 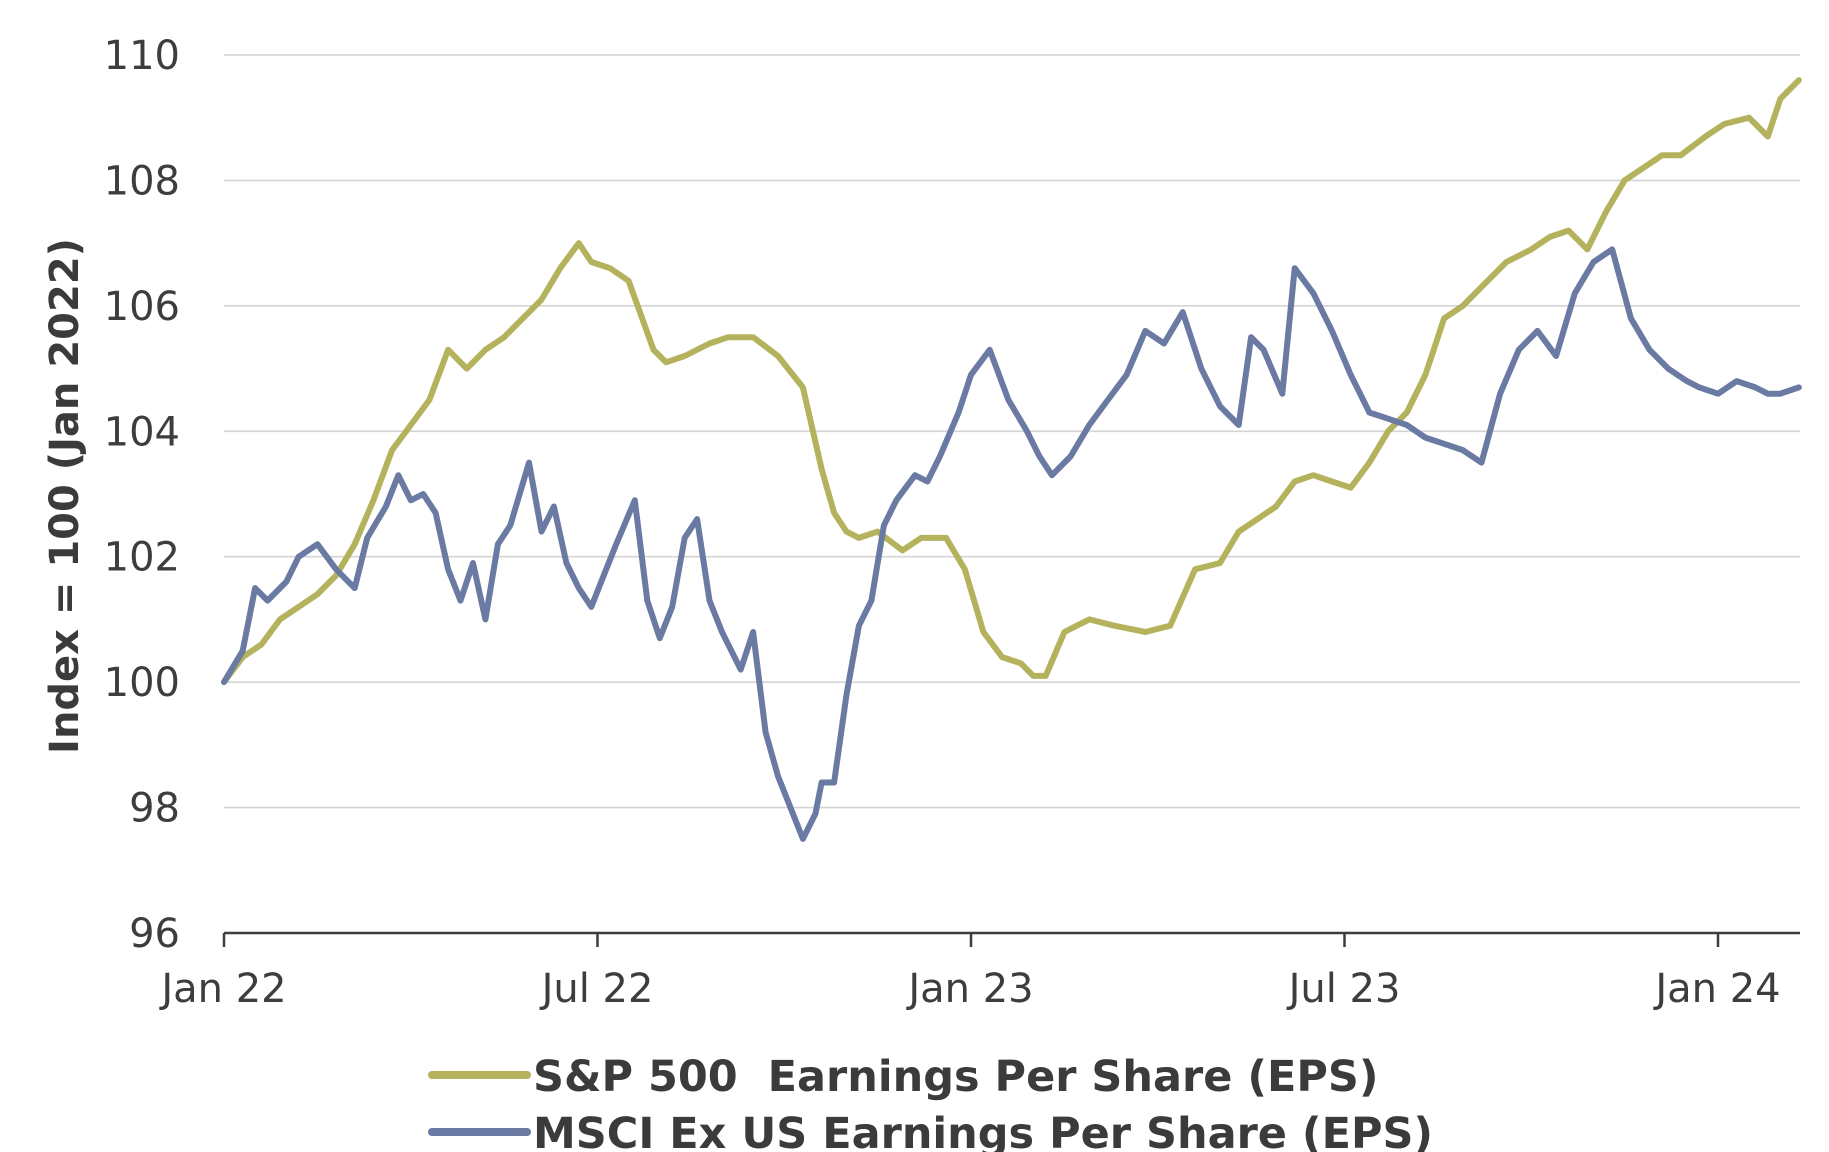 I want to click on y-axis-title: Index = 100 (Jan 2022), so click(x=65, y=496).